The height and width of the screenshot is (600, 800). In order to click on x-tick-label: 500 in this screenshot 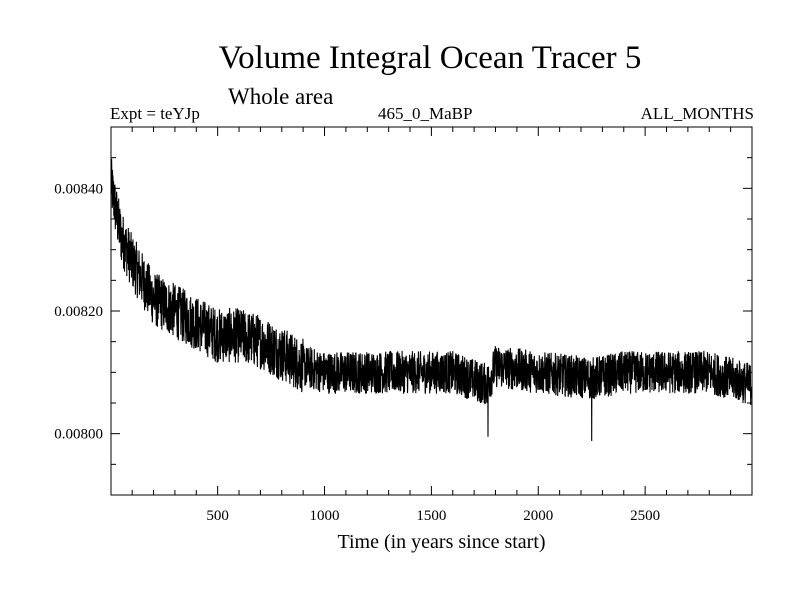, I will do `click(217, 516)`.